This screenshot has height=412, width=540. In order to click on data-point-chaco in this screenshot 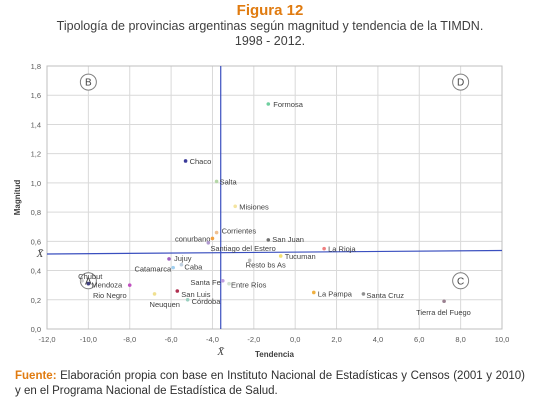, I will do `click(185, 161)`.